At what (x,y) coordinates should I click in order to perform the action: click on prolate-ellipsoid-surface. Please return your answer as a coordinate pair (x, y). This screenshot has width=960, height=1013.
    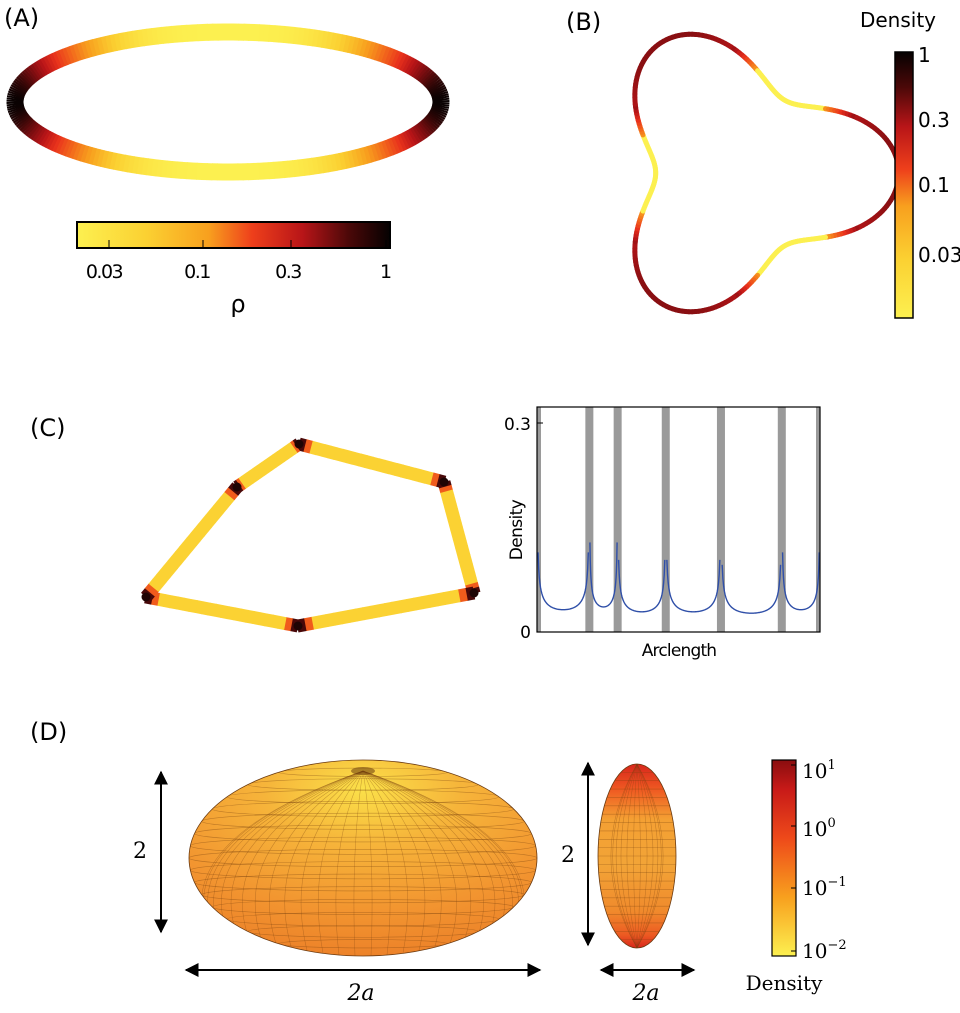
    Looking at the image, I should click on (637, 856).